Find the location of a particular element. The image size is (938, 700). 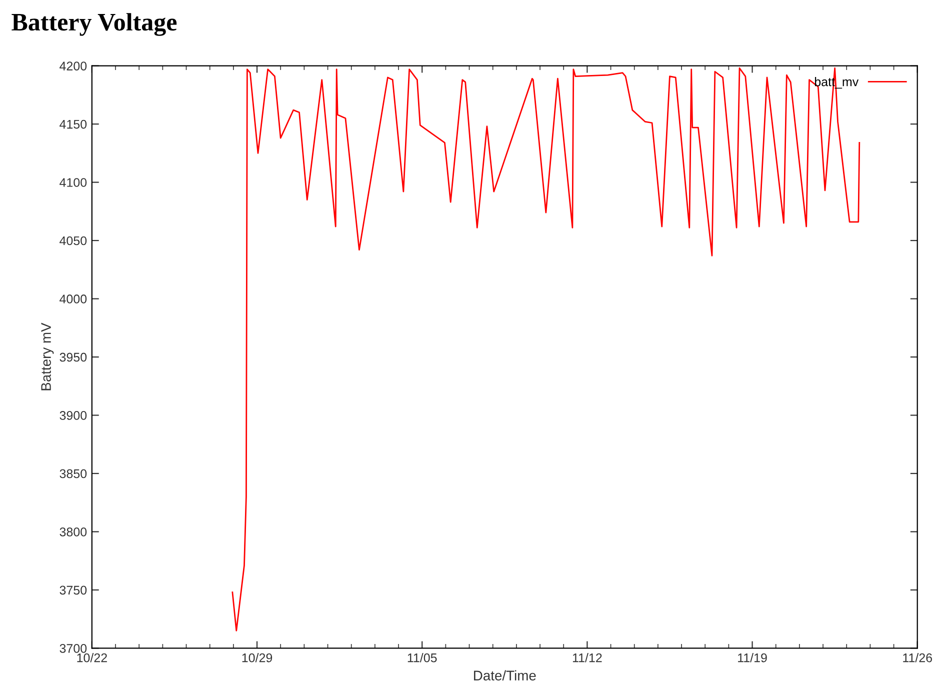

y-tick-label: 3750 is located at coordinates (73, 590).